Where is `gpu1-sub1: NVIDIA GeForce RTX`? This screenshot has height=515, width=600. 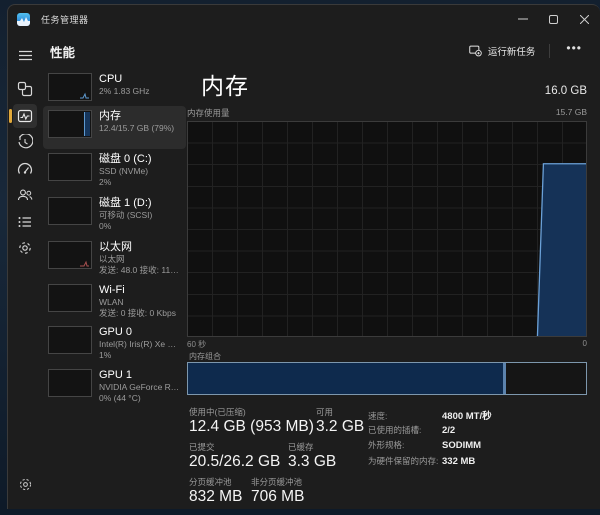 gpu1-sub1: NVIDIA GeForce RTX is located at coordinates (140, 387).